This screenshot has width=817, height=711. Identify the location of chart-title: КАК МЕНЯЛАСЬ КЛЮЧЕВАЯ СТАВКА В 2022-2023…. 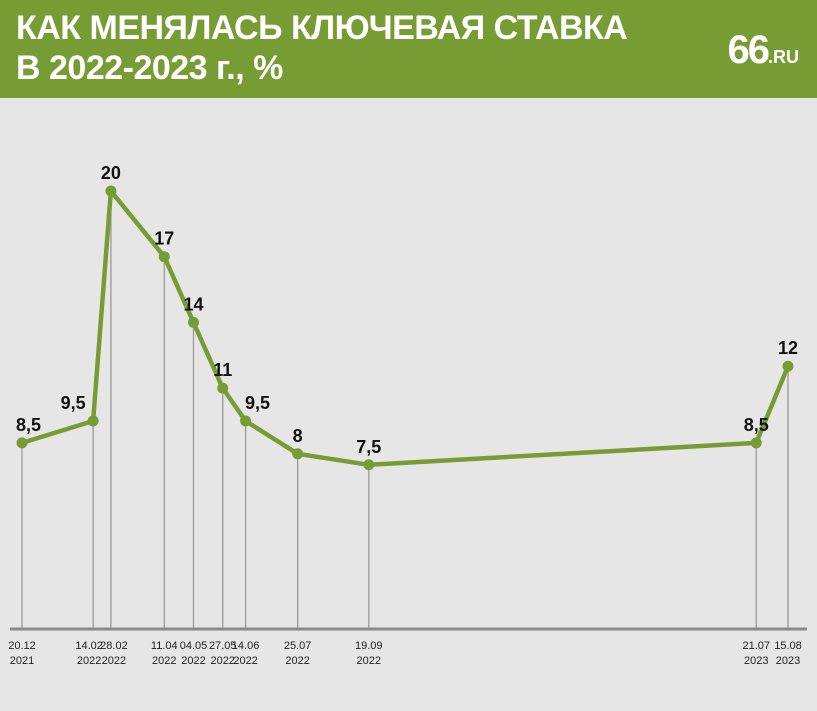
(336, 48).